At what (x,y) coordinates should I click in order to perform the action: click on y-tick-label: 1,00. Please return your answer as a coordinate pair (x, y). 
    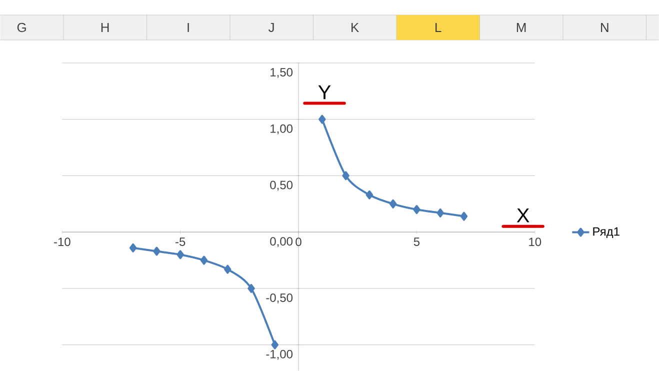
    Looking at the image, I should click on (281, 129).